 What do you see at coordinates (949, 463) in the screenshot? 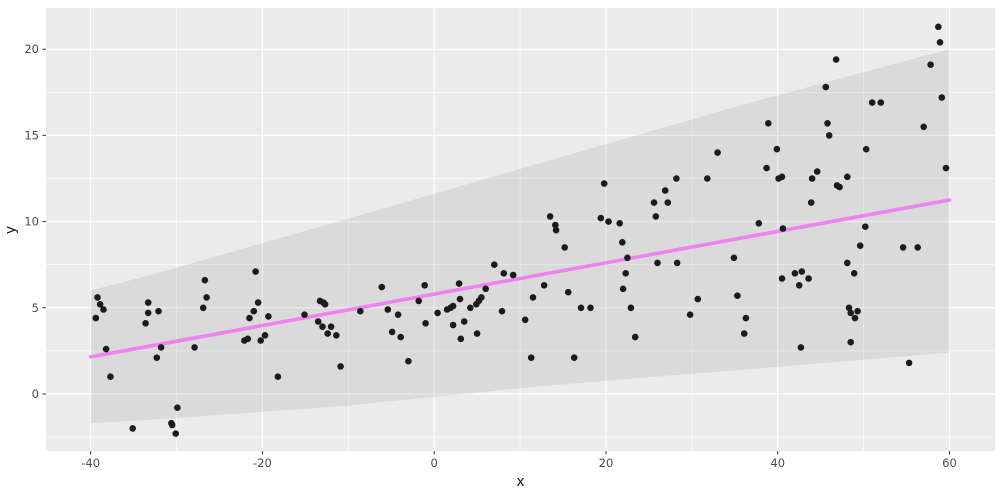
I see `svg-text: 60` at bounding box center [949, 463].